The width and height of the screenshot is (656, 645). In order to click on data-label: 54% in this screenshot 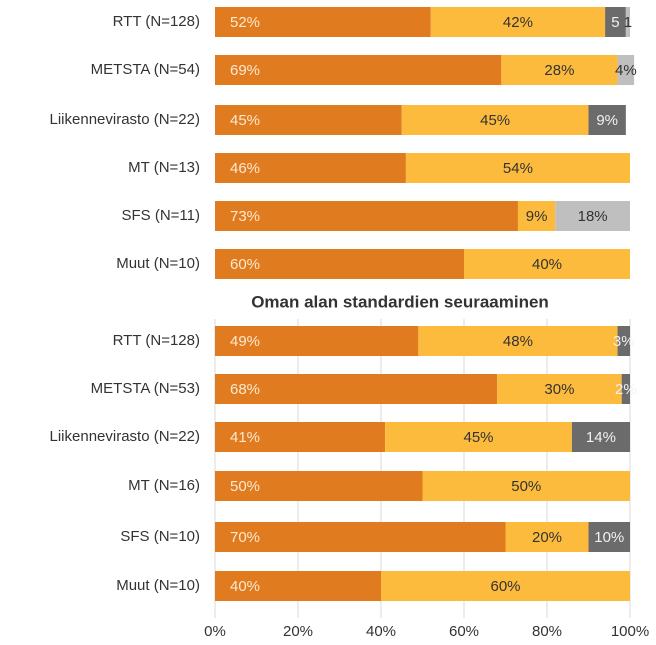, I will do `click(518, 168)`.